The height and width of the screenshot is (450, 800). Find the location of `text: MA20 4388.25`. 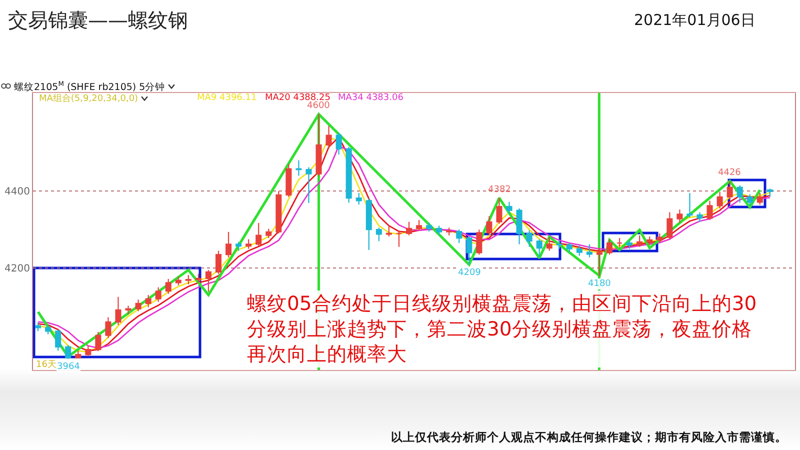

text: MA20 4388.25 is located at coordinates (297, 98).